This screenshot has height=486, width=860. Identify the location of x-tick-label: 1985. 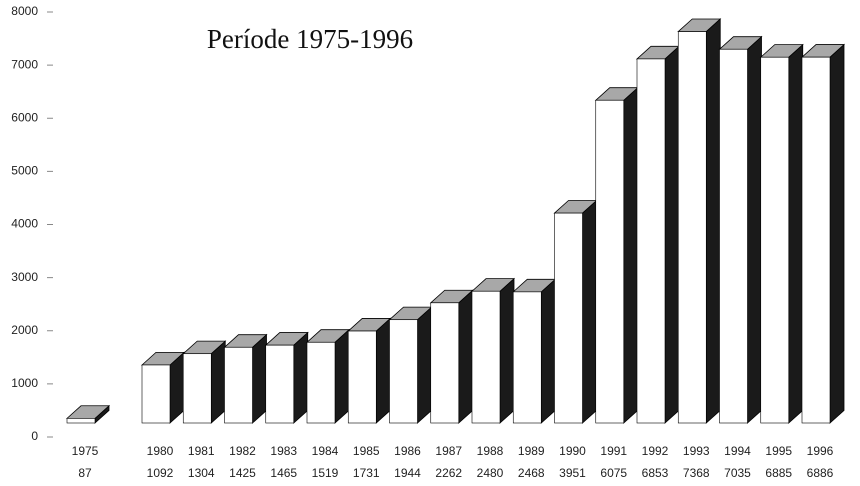
(366, 451).